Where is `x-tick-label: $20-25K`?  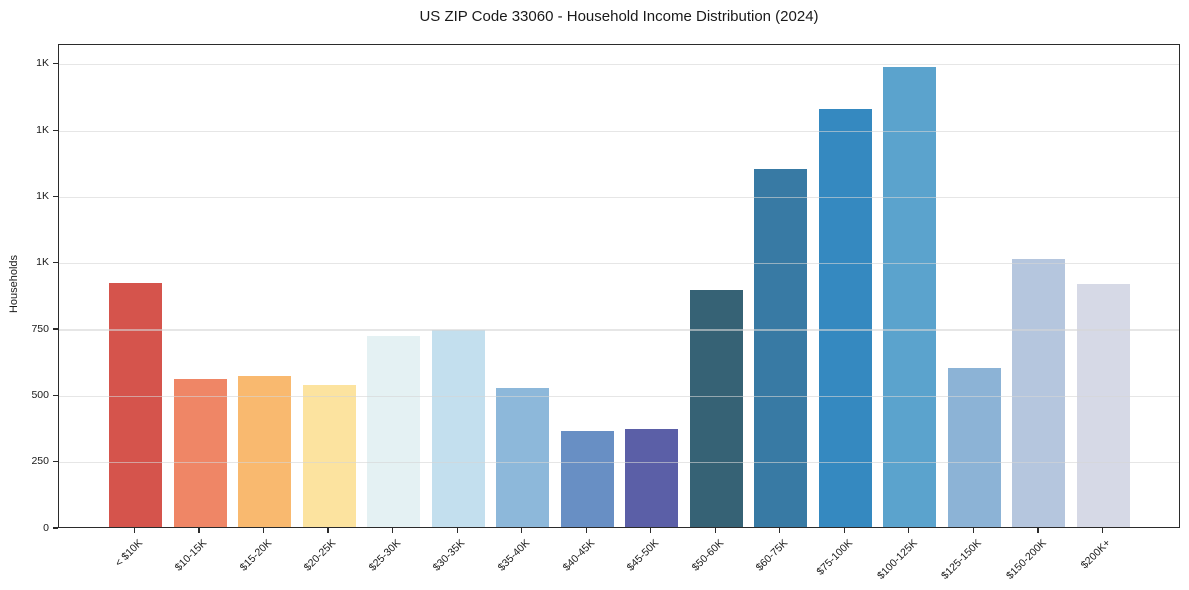 x-tick-label: $20-25K is located at coordinates (320, 555).